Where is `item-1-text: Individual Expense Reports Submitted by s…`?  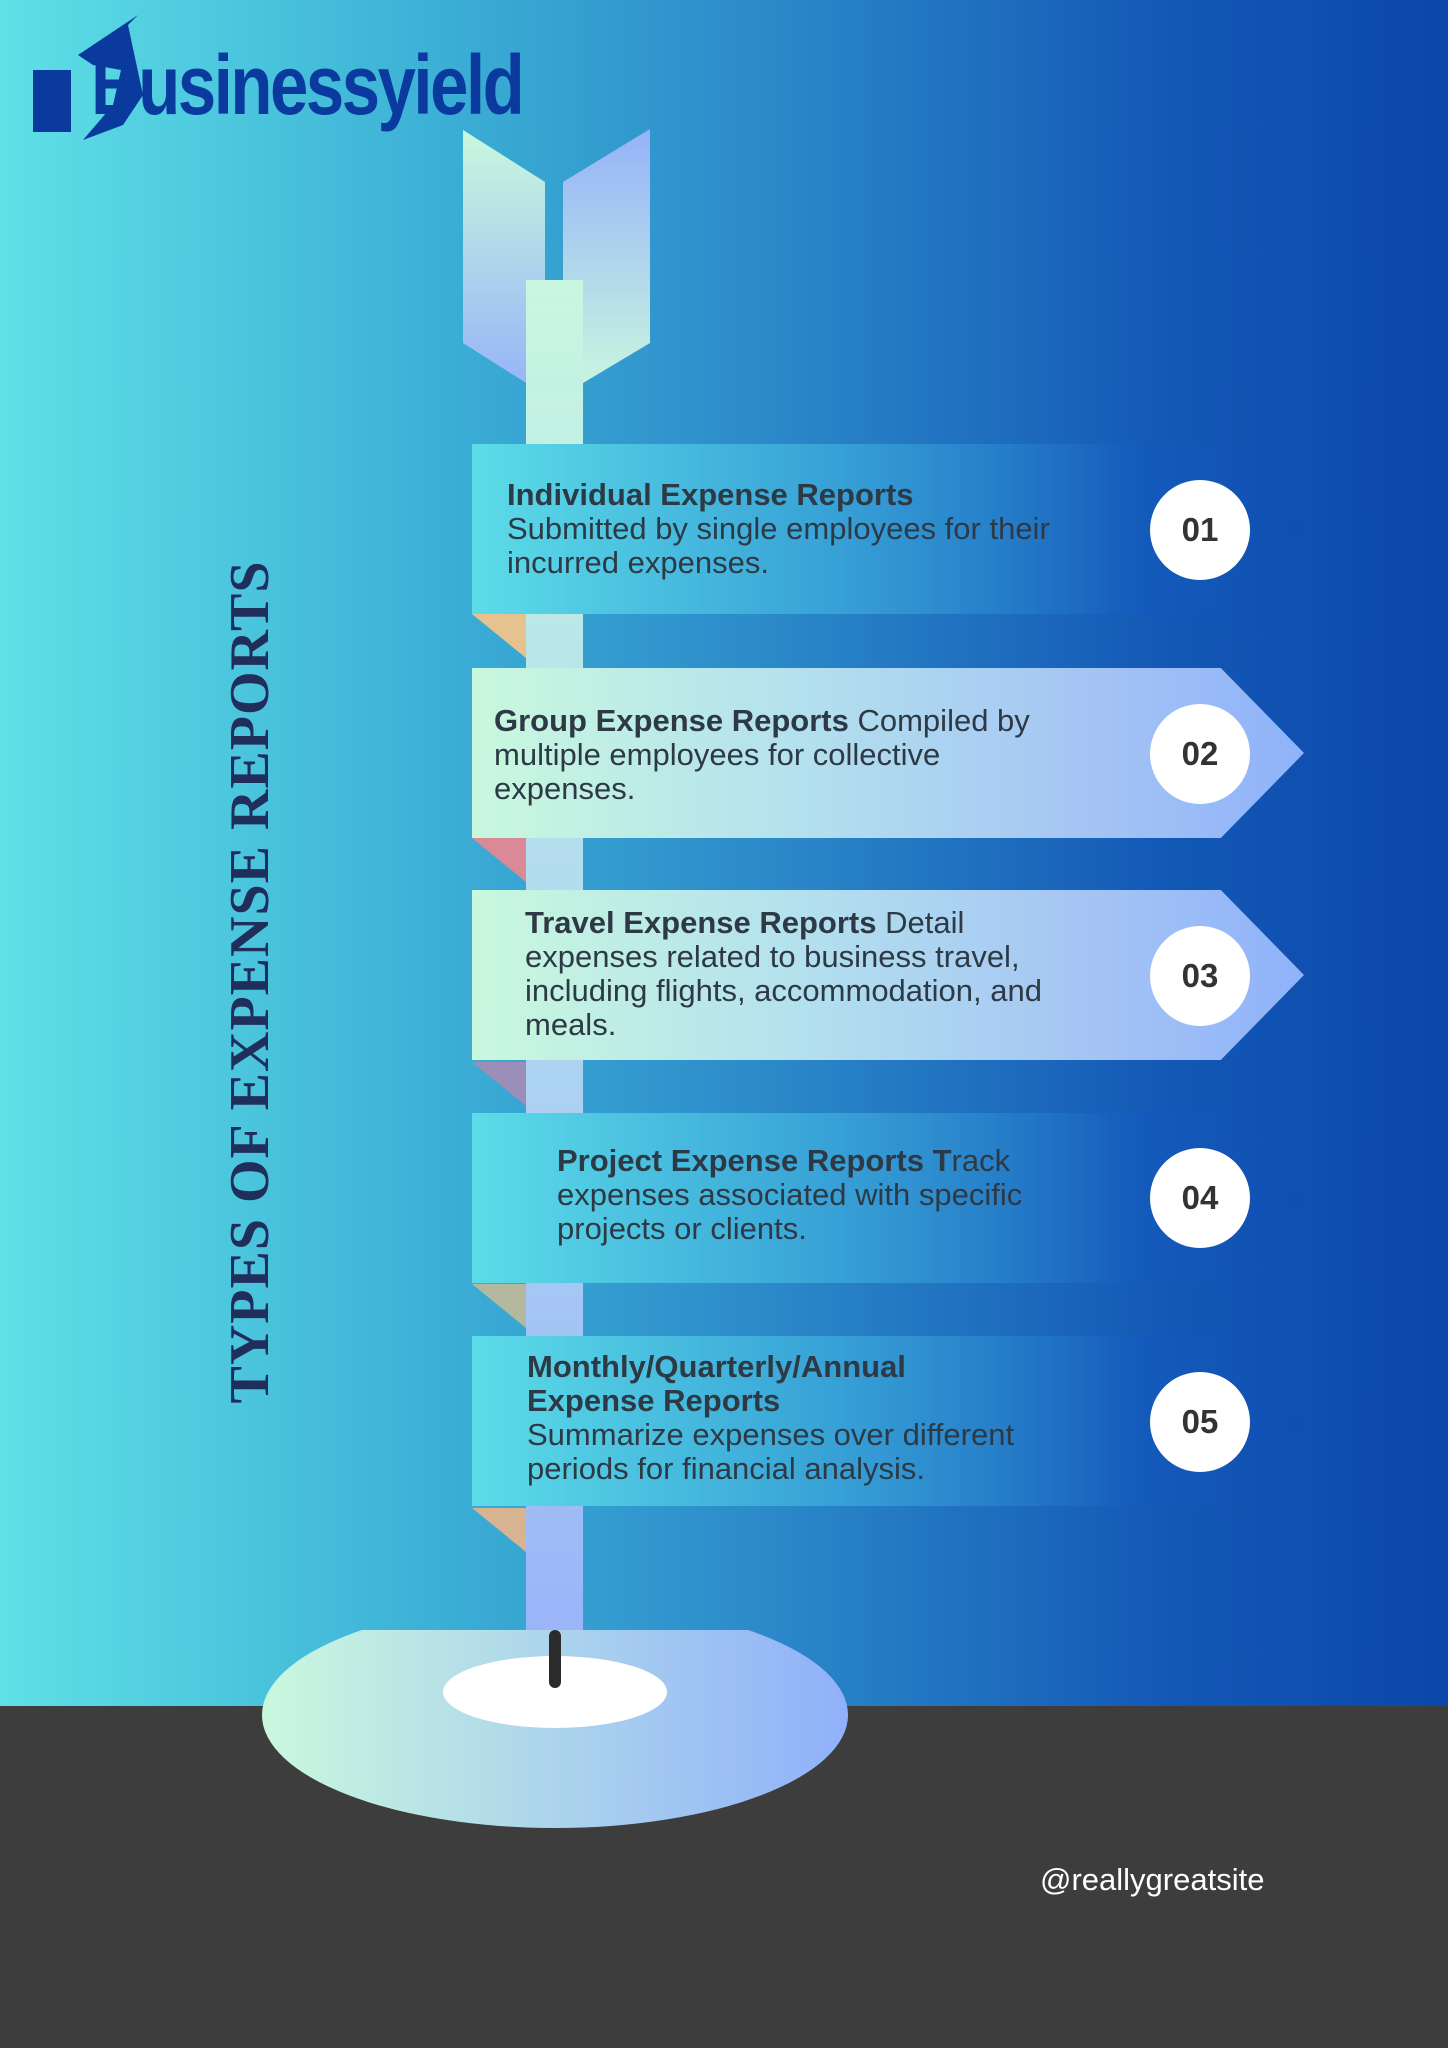
item-1-text: Individual Expense Reports Submitted by s… is located at coordinates (807, 529).